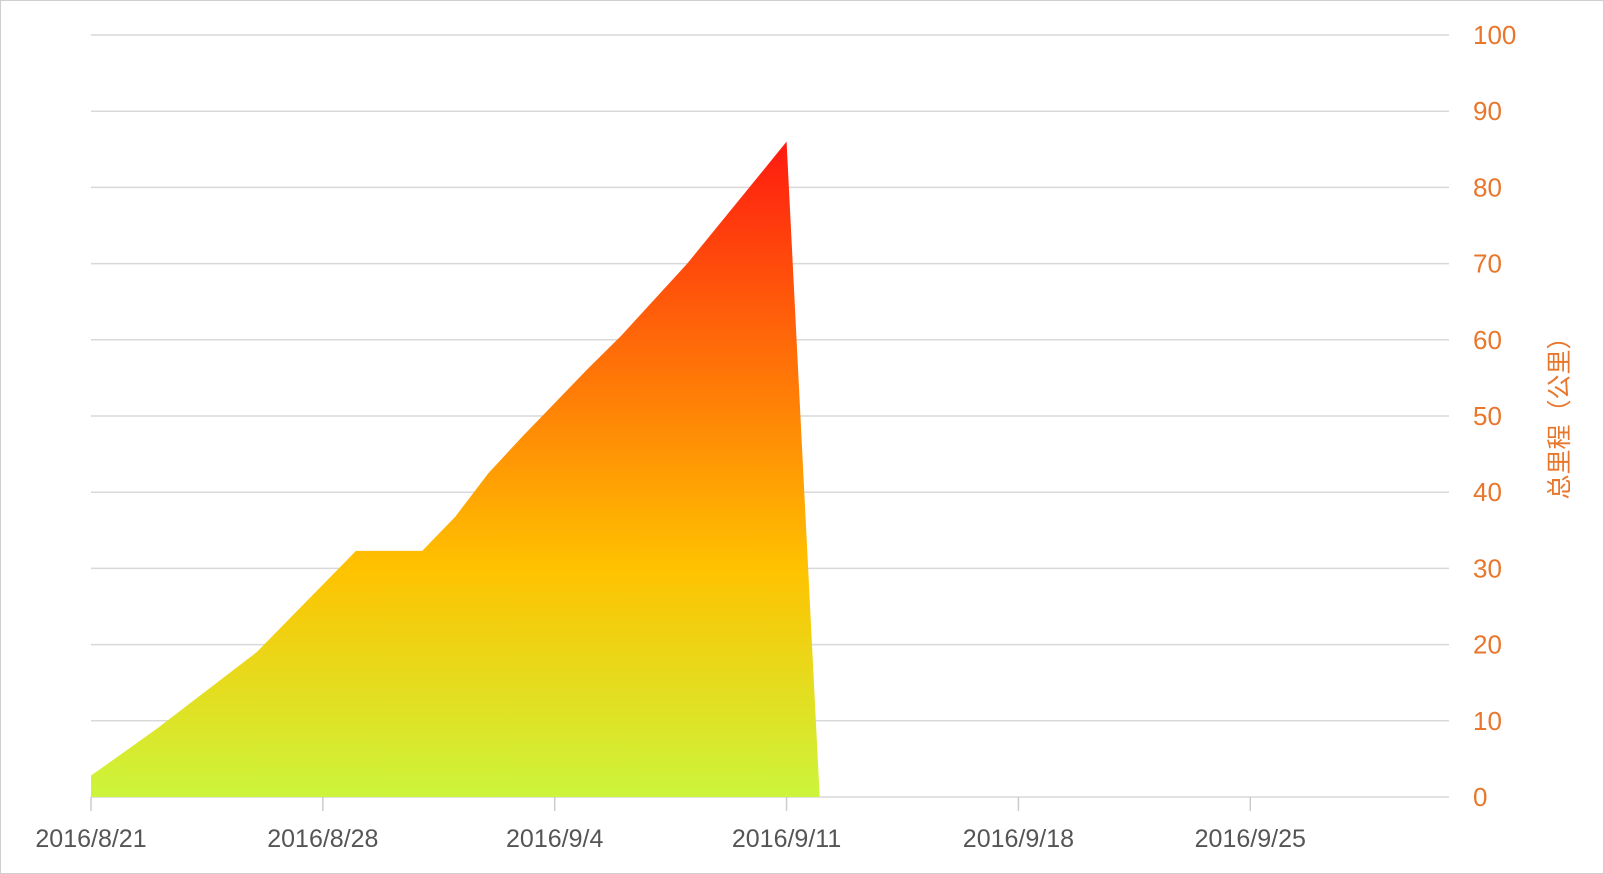  Describe the element at coordinates (1494, 35) in the screenshot. I see `y-tick-label-100: 100` at that location.